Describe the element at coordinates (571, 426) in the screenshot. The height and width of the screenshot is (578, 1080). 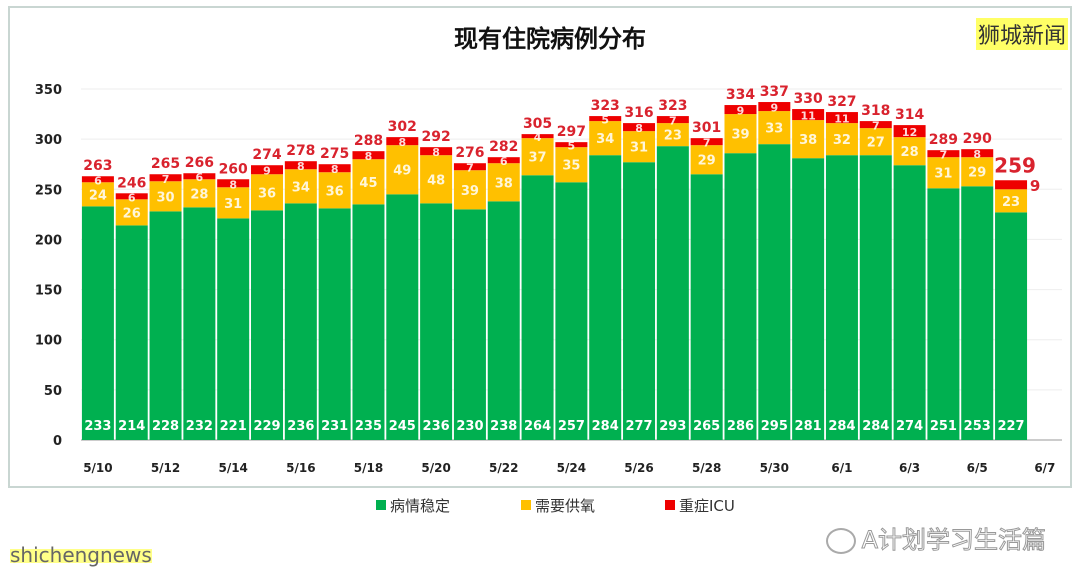
I see `data-label: 257` at that location.